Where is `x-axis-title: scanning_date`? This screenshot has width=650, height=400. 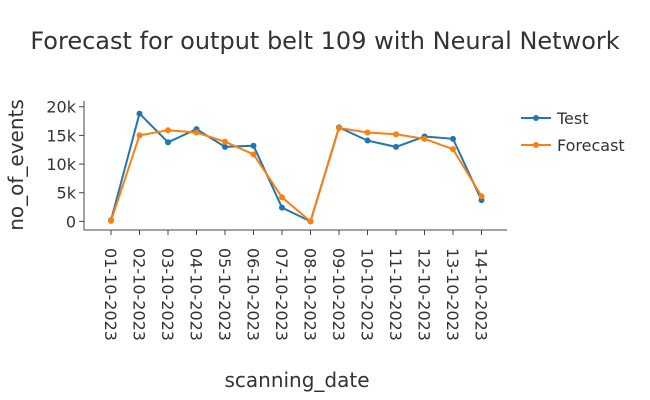
x-axis-title: scanning_date is located at coordinates (296, 380).